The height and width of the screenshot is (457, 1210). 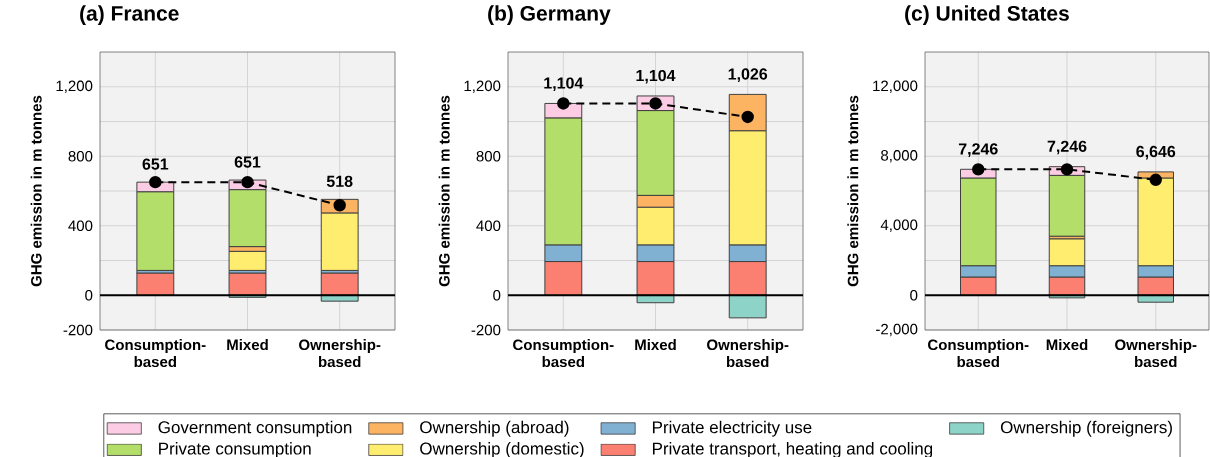 What do you see at coordinates (895, 86) in the screenshot?
I see `y-tick-label: 12,000` at bounding box center [895, 86].